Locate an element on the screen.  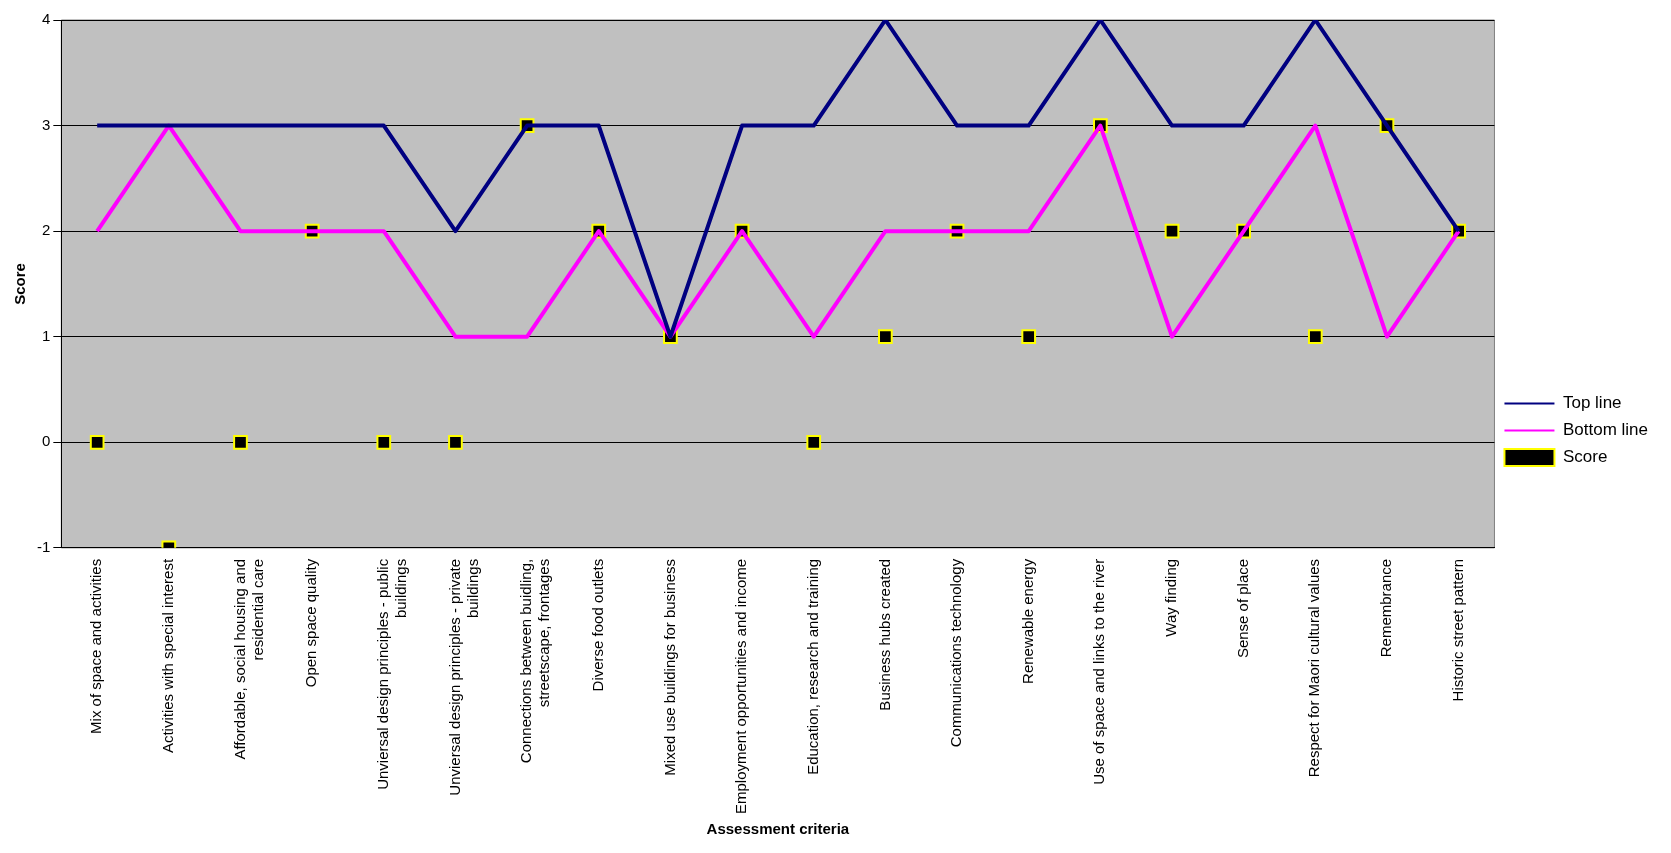
x-tick-label: Mix of space and activities is located at coordinates (96, 646).